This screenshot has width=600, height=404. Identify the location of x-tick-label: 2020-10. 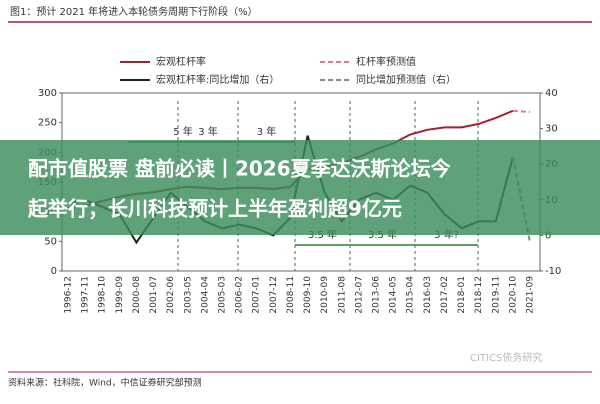
(513, 295).